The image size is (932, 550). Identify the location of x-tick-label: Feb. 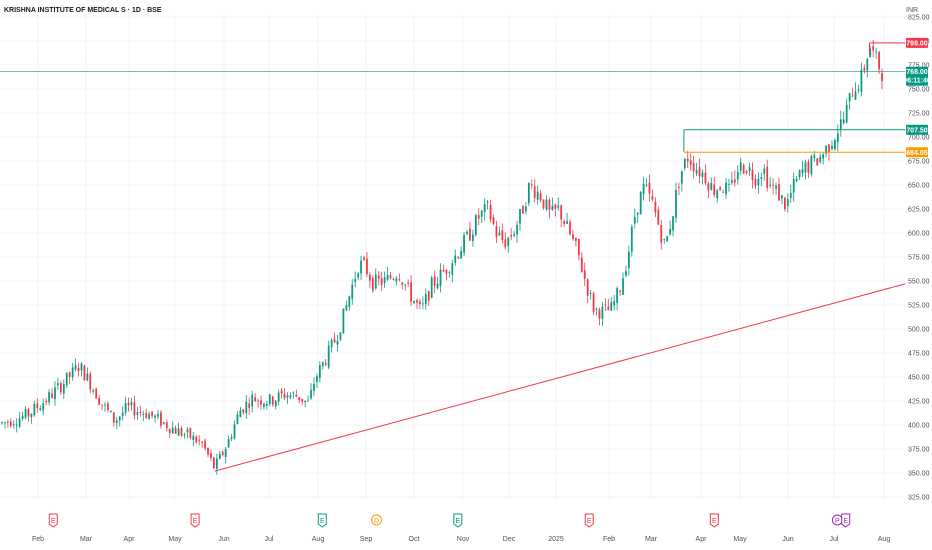
(38, 539).